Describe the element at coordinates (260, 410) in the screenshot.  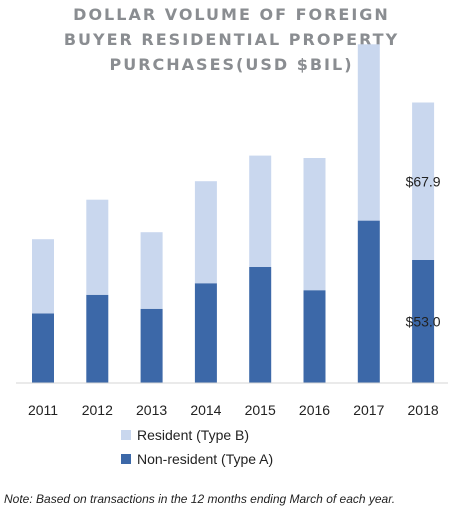
I see `x-tick-label-2015: 2015` at that location.